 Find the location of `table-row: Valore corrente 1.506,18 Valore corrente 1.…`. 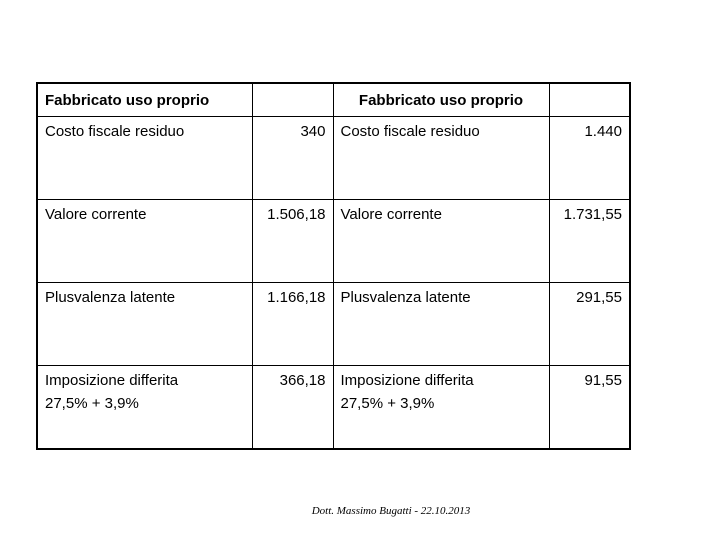

table-row: Valore corrente 1.506,18 Valore corrente 1.… is located at coordinates (333, 241).